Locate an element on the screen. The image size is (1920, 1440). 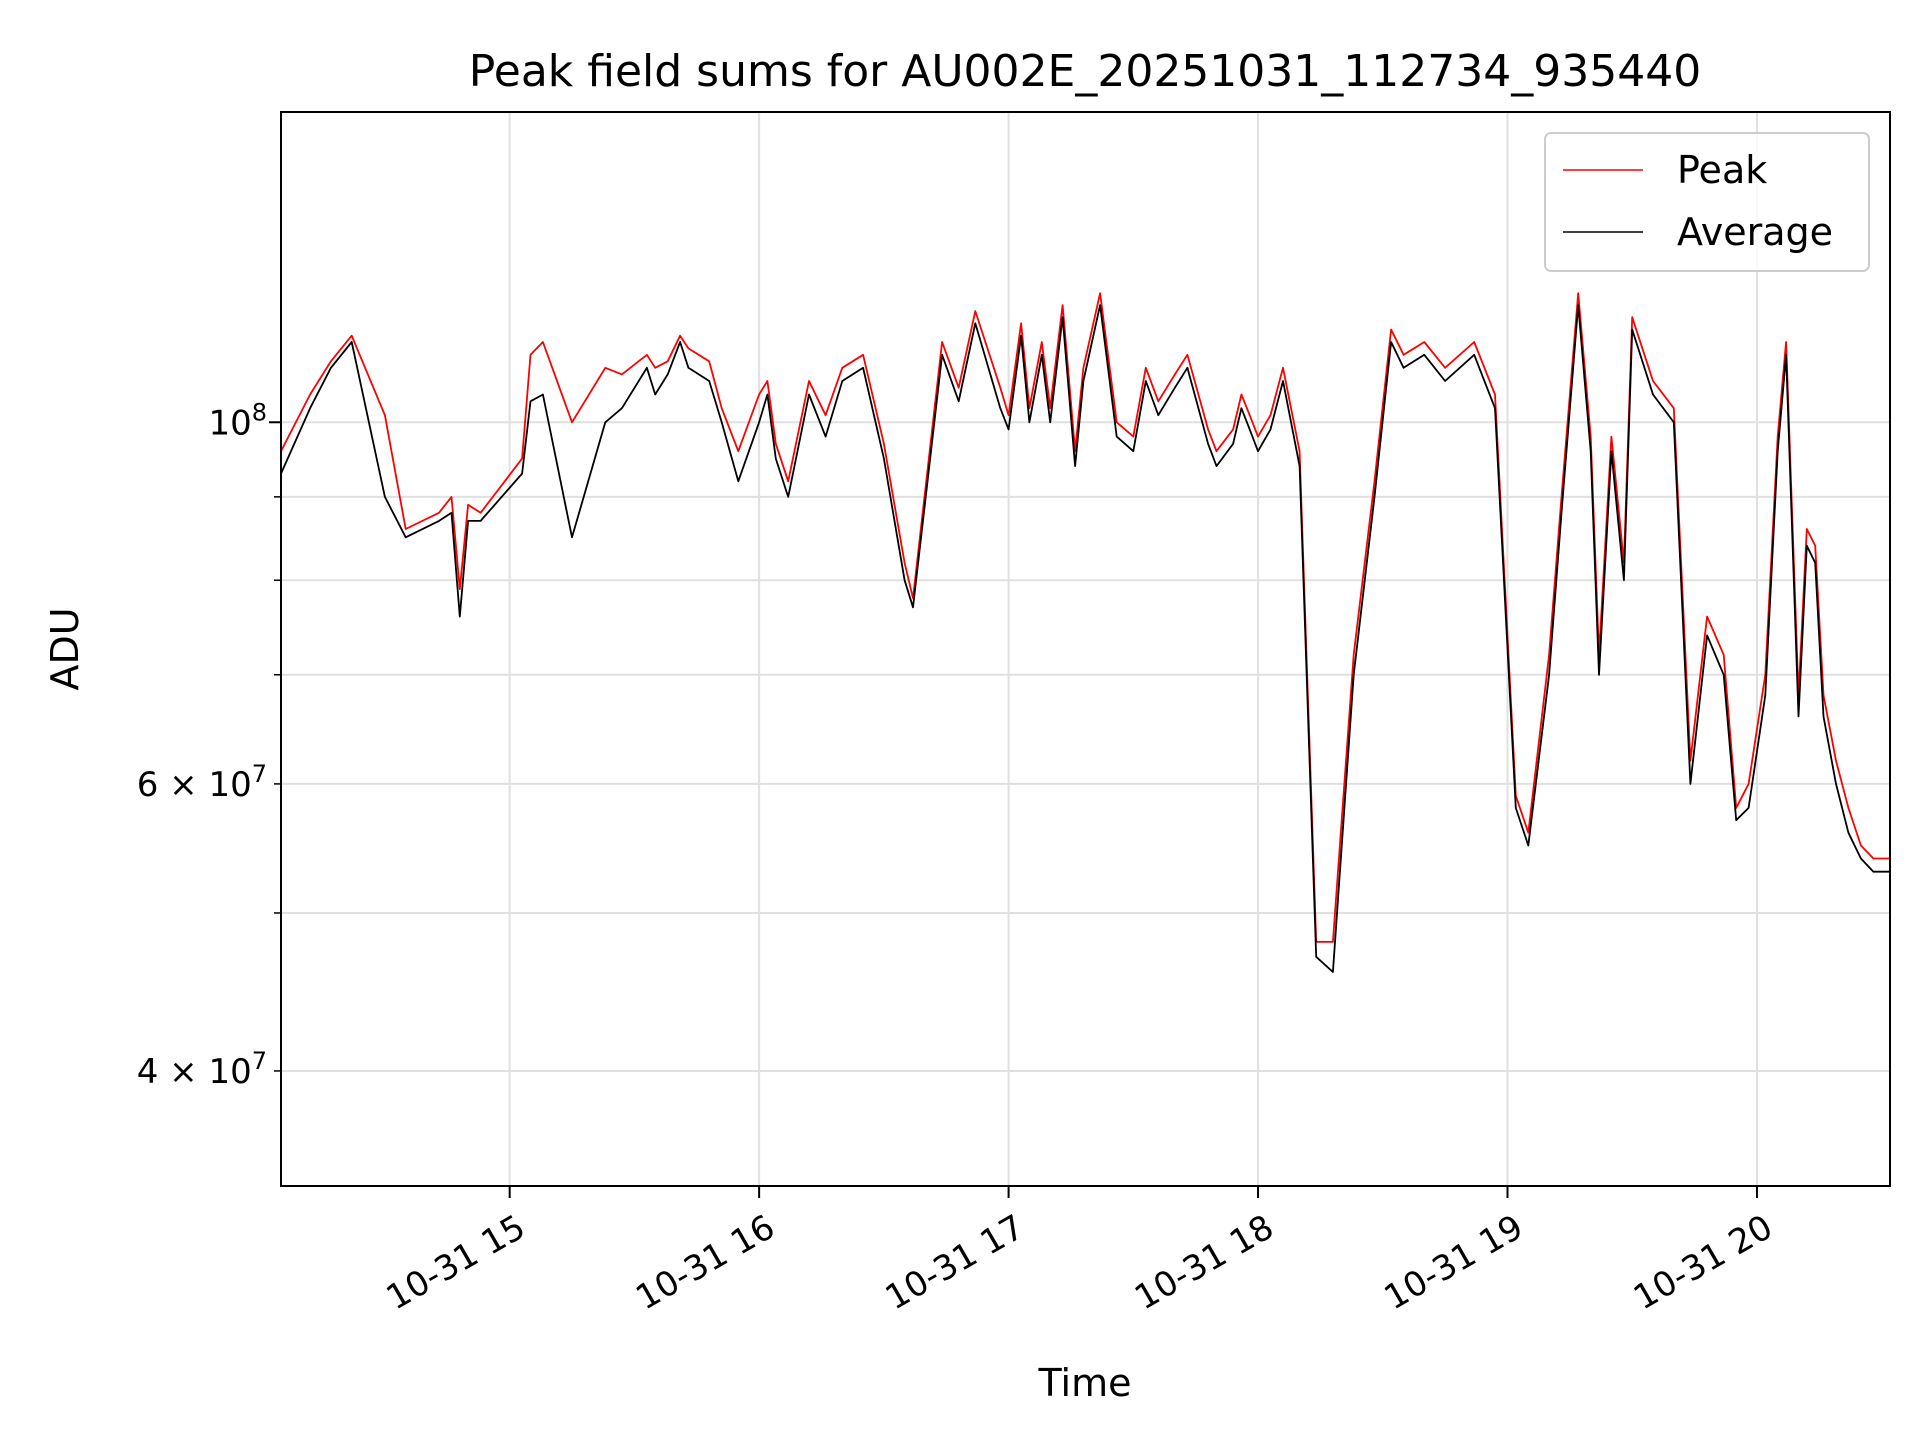
legend: Peak Average is located at coordinates (1707, 202).